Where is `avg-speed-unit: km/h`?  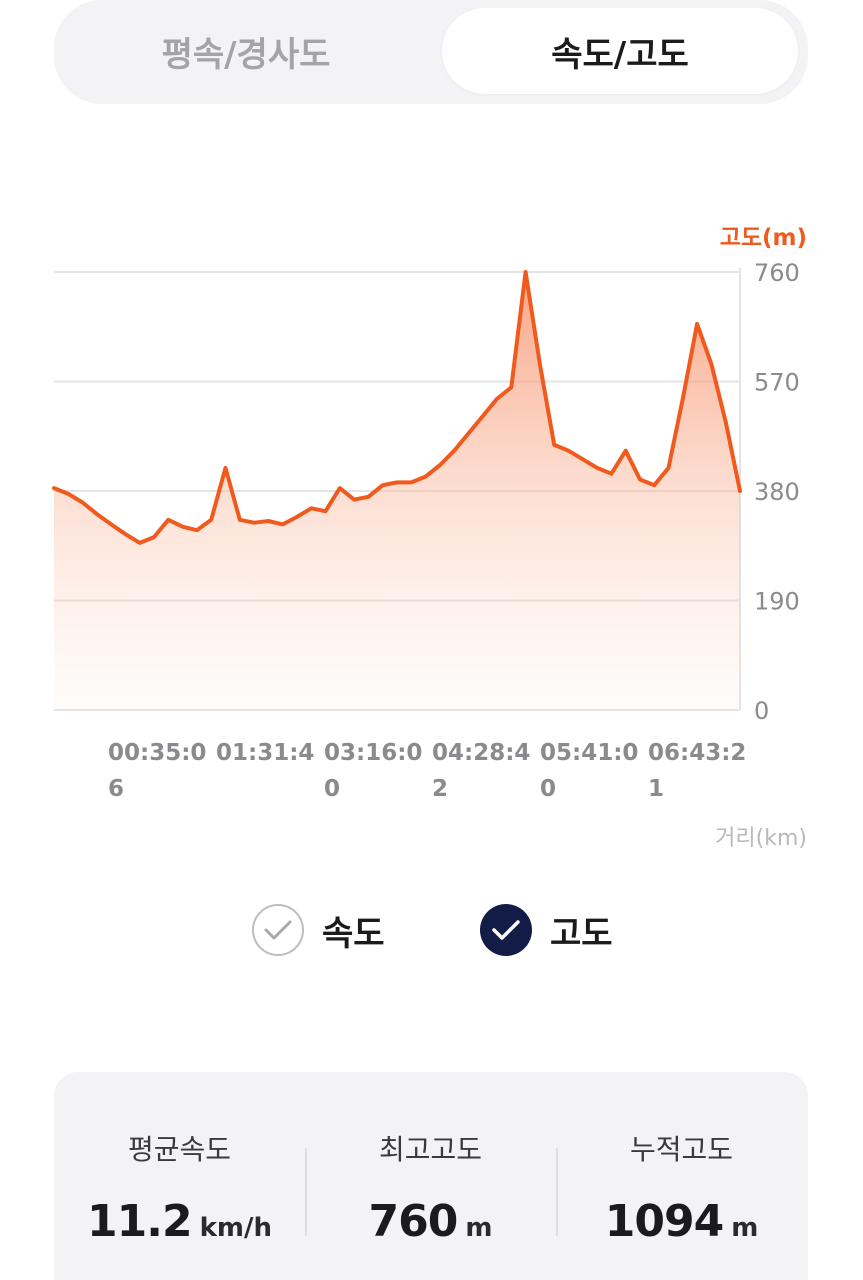
avg-speed-unit: km/h is located at coordinates (235, 1228).